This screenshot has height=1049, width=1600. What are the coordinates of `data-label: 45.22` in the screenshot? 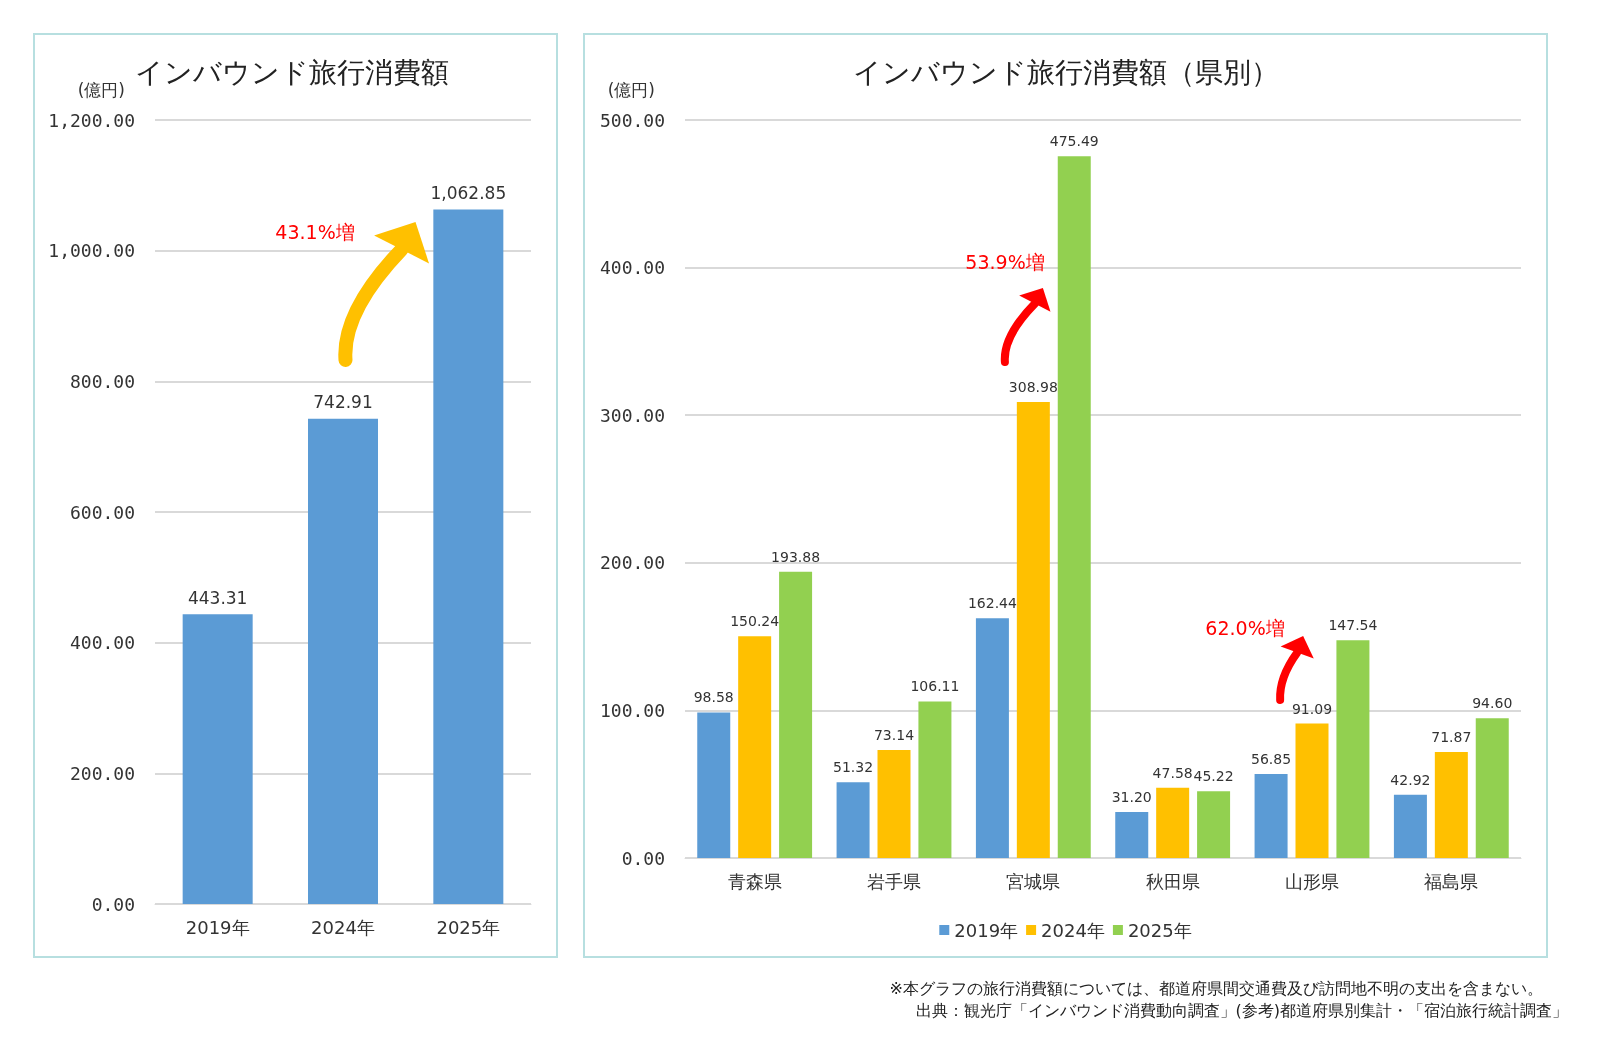 It's located at (1213, 776).